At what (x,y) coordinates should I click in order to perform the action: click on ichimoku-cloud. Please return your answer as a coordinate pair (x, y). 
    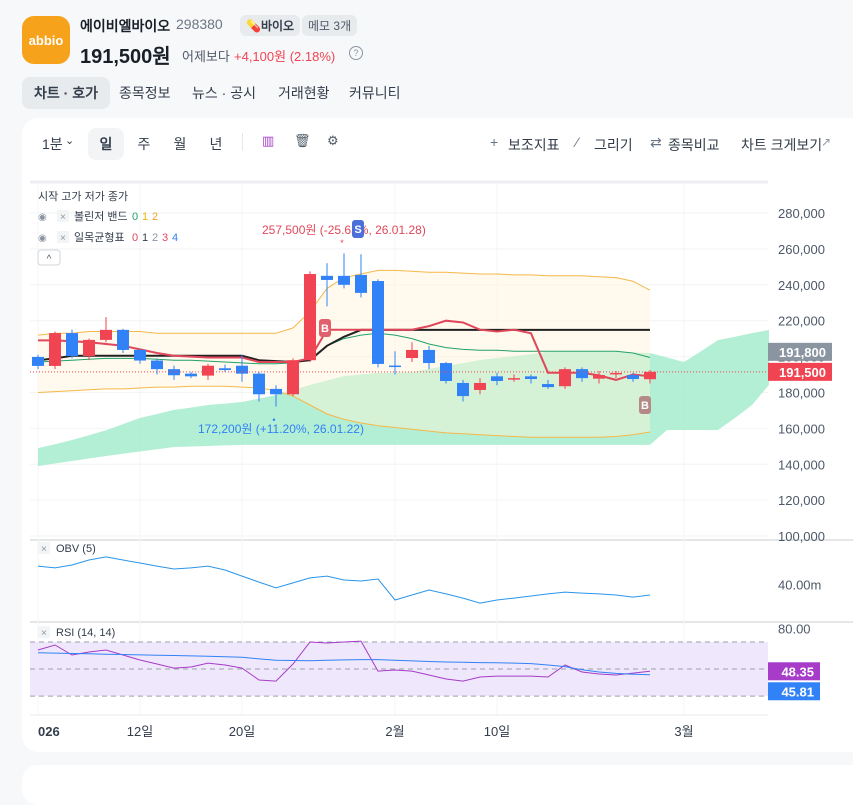
    Looking at the image, I should click on (403, 398).